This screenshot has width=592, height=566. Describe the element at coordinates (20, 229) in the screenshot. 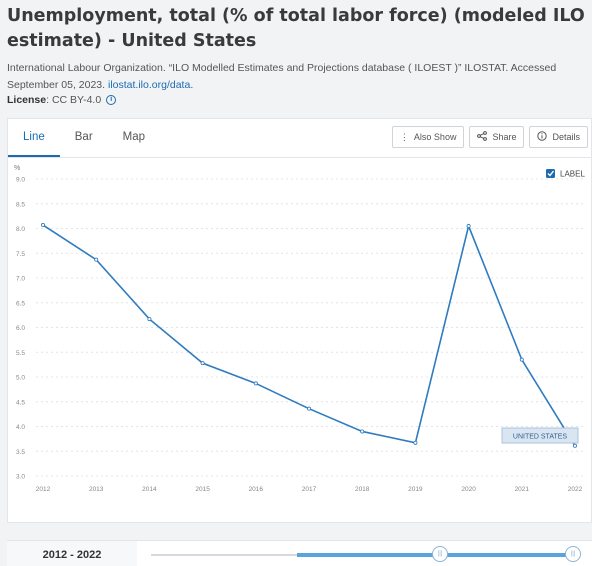

I see `y-tick-label: 8.0` at that location.